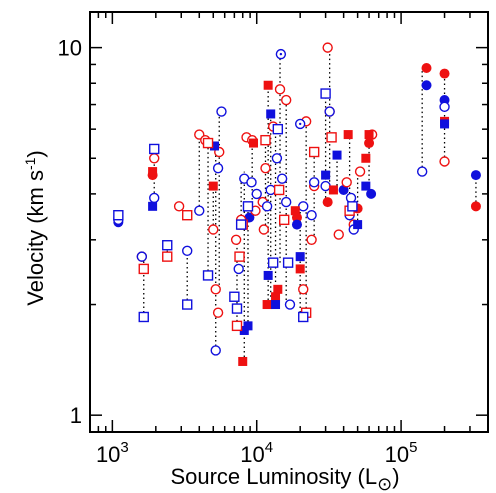  Describe the element at coordinates (112, 453) in the screenshot. I see `x-tick-label: 10³` at that location.